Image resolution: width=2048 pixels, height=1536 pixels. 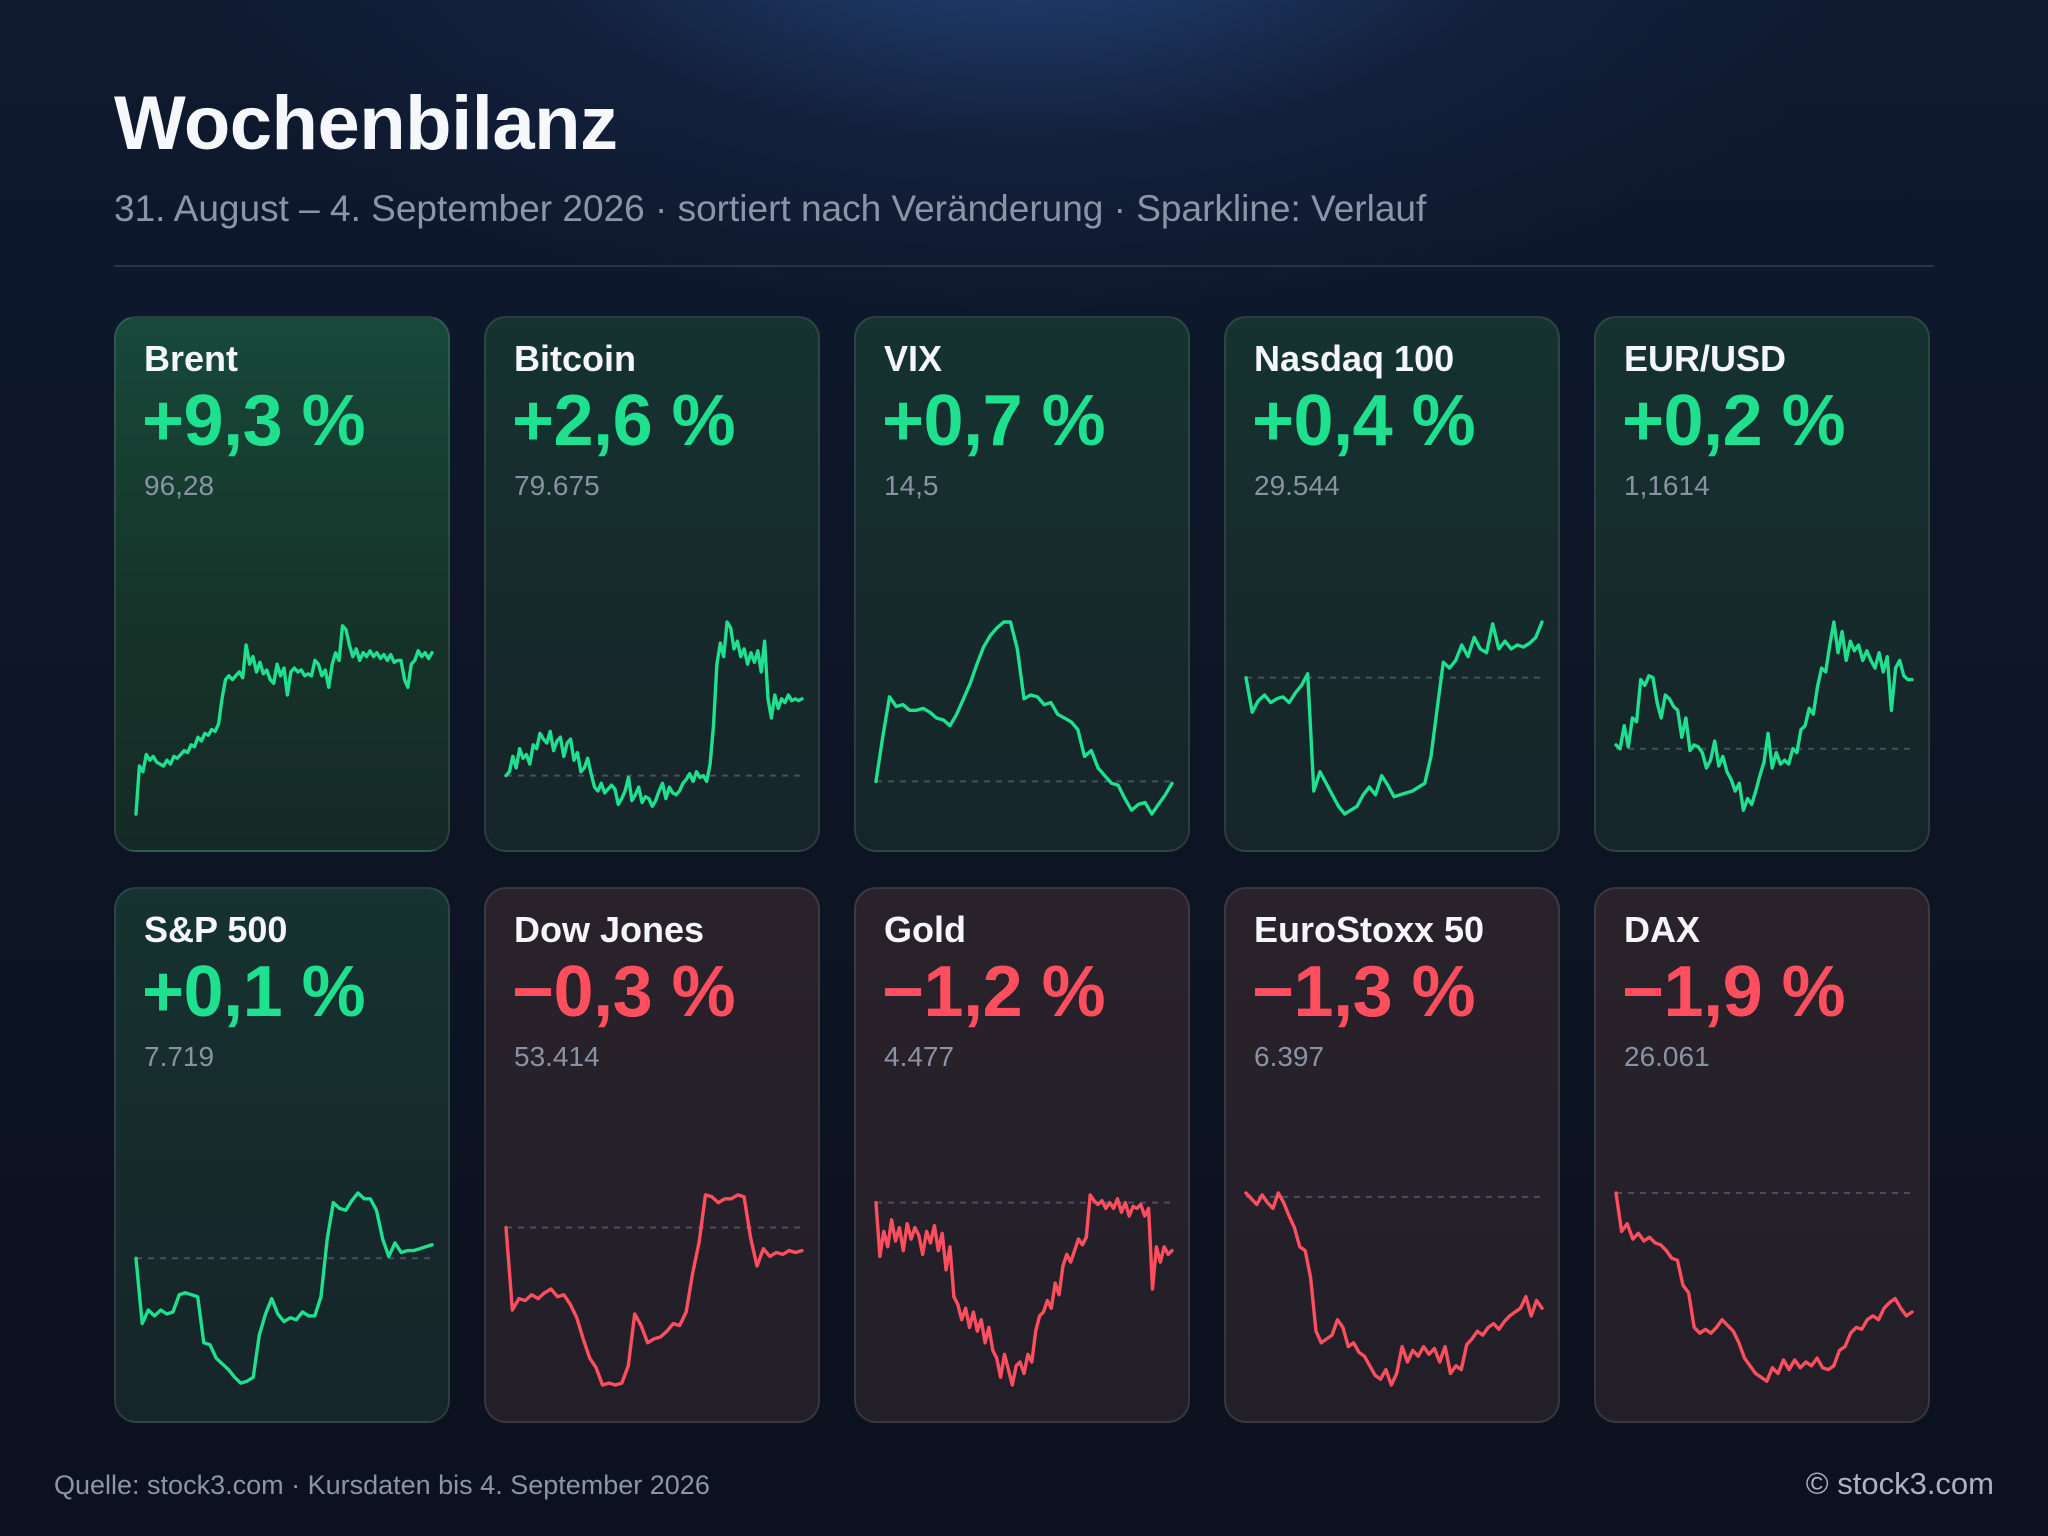 What do you see at coordinates (254, 992) in the screenshot?
I see `market-change: +0,1 %` at bounding box center [254, 992].